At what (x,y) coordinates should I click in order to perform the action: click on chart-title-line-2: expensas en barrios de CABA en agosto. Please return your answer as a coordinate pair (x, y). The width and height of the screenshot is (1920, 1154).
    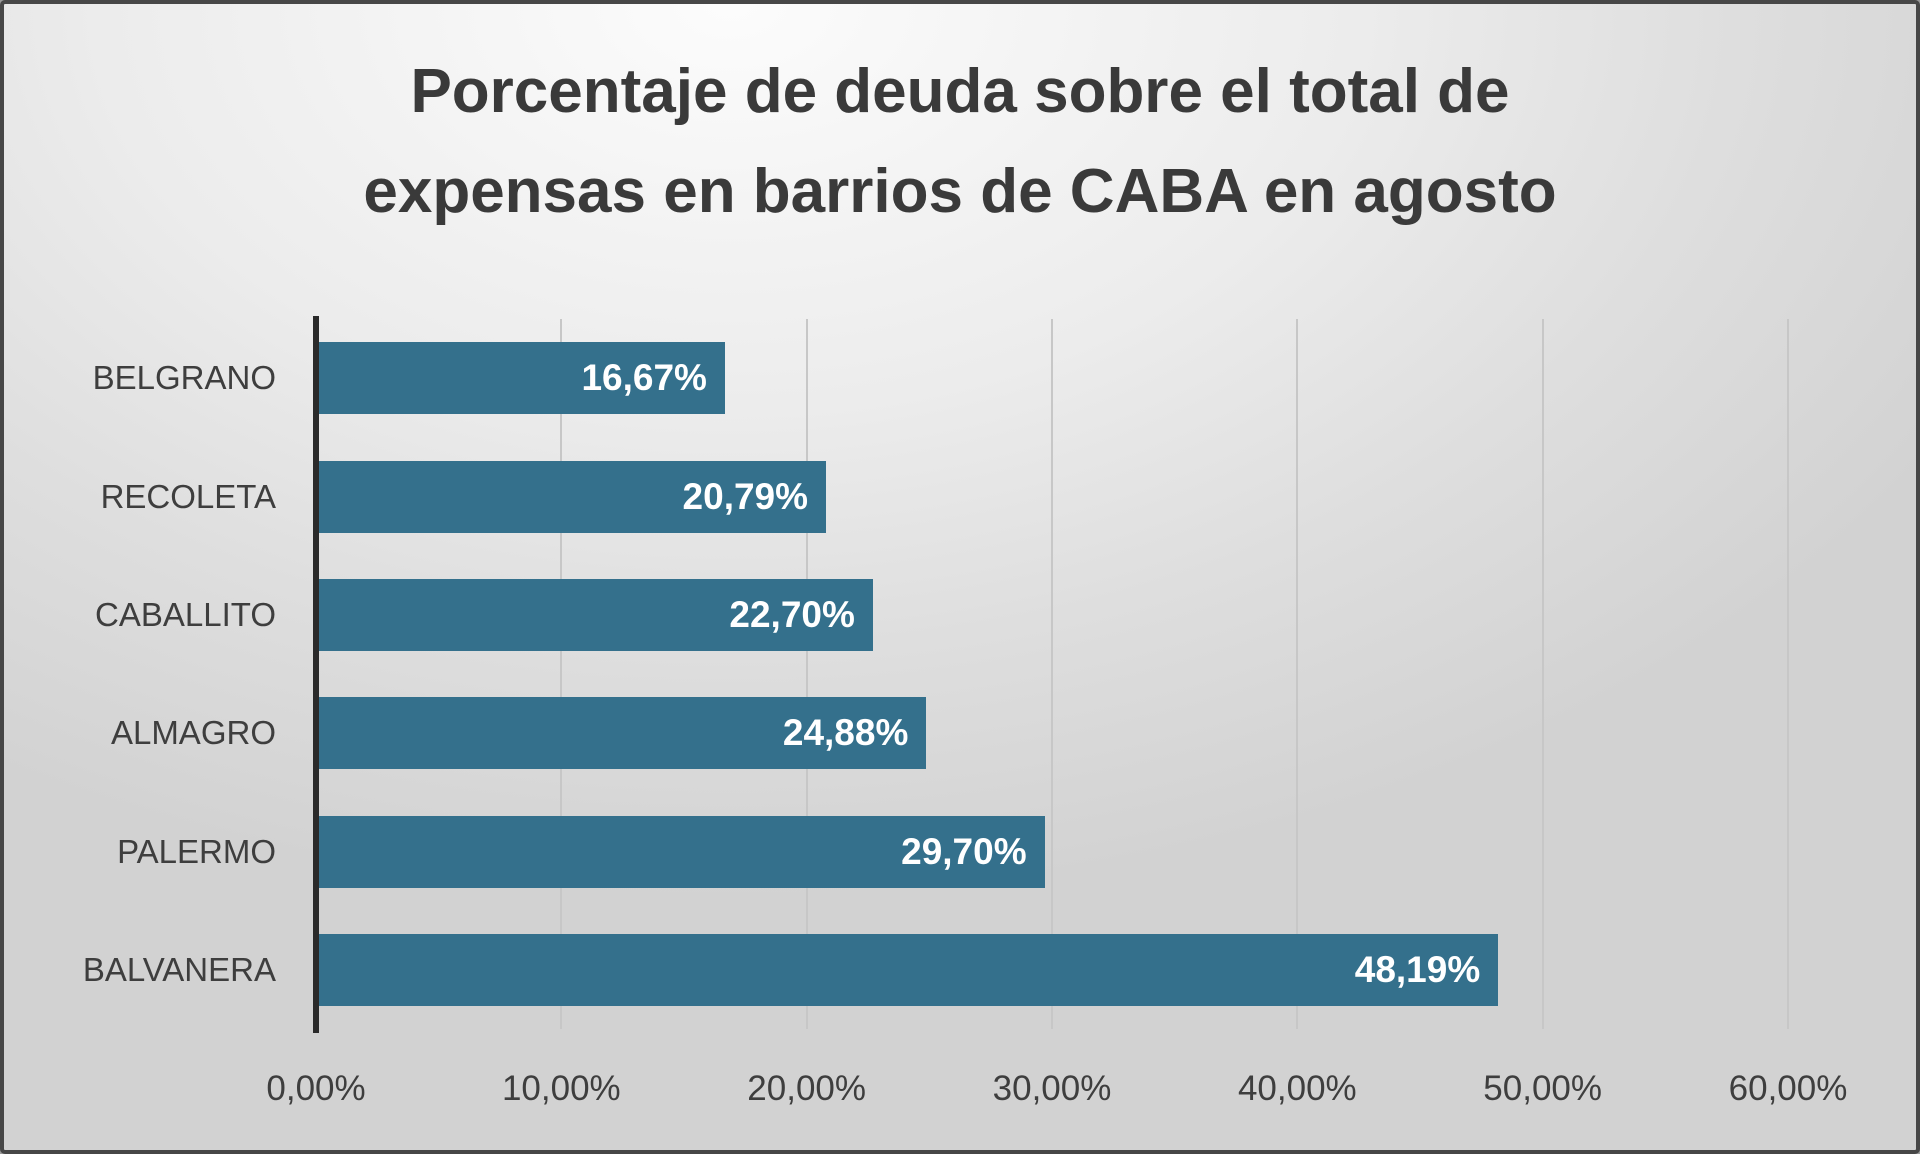
    Looking at the image, I should click on (960, 191).